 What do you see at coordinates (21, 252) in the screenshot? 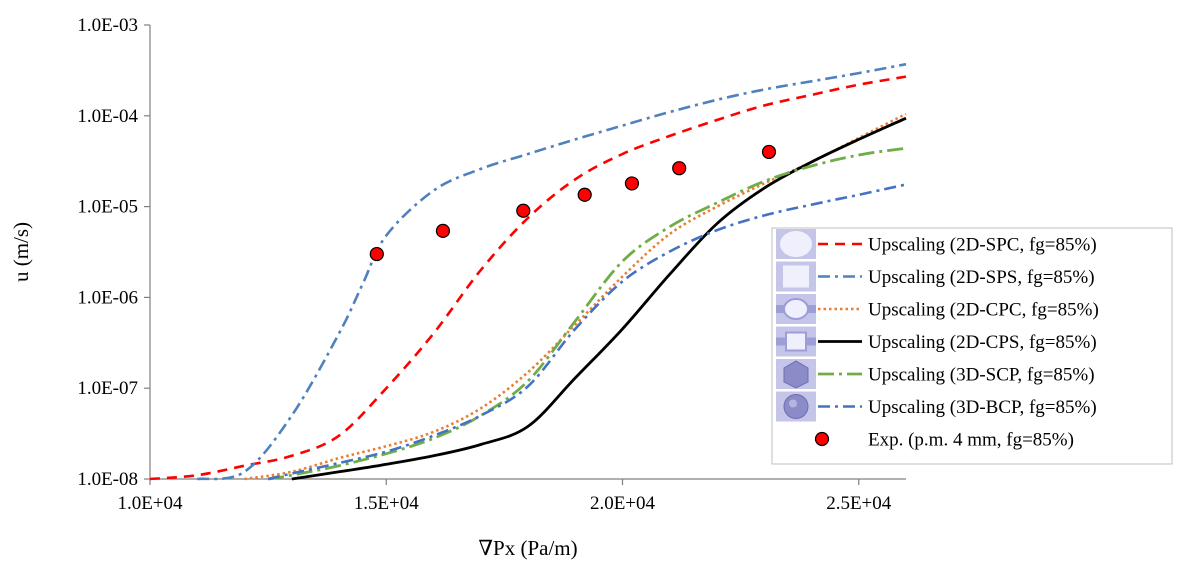
I see `y-axis-title: u (m/s)` at bounding box center [21, 252].